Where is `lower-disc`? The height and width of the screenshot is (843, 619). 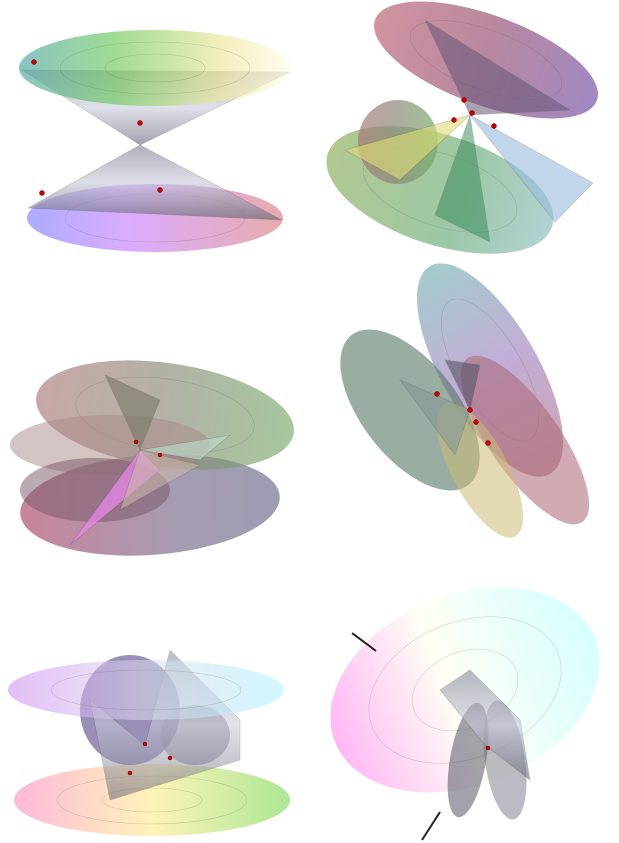 lower-disc is located at coordinates (152, 800).